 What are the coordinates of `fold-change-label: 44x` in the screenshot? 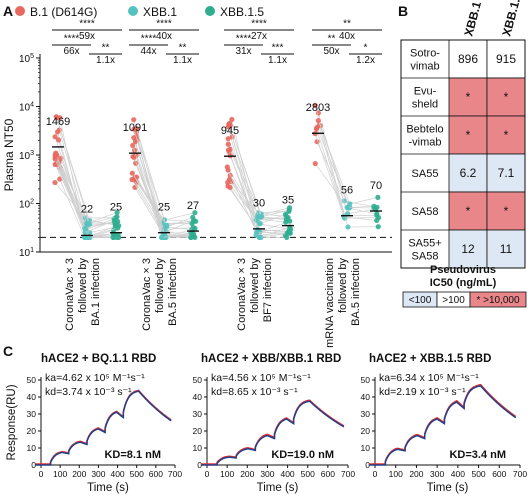 It's located at (148, 51).